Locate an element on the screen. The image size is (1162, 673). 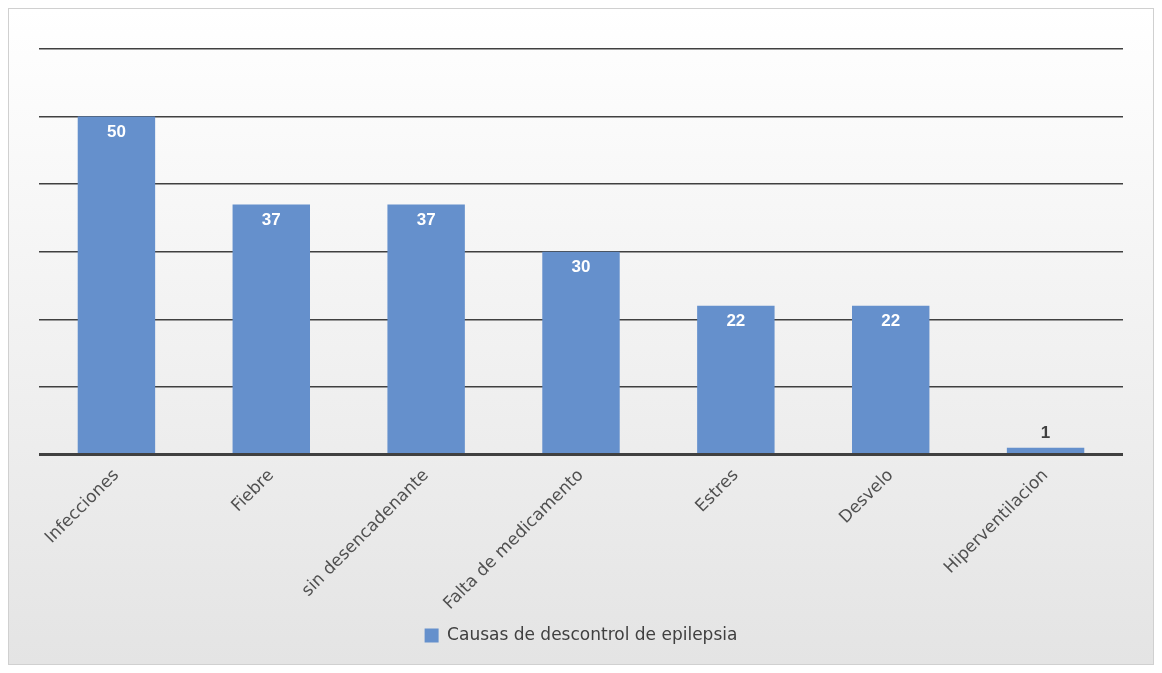
data-label: 1 is located at coordinates (1045, 433).